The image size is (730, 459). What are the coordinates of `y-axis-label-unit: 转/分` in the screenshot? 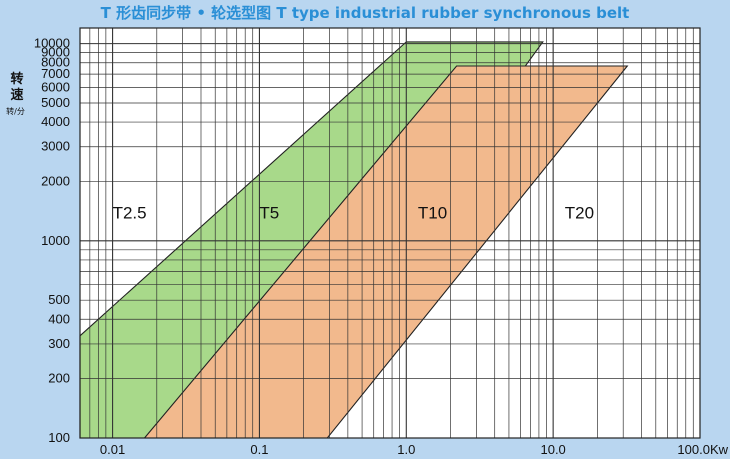 It's located at (15, 111).